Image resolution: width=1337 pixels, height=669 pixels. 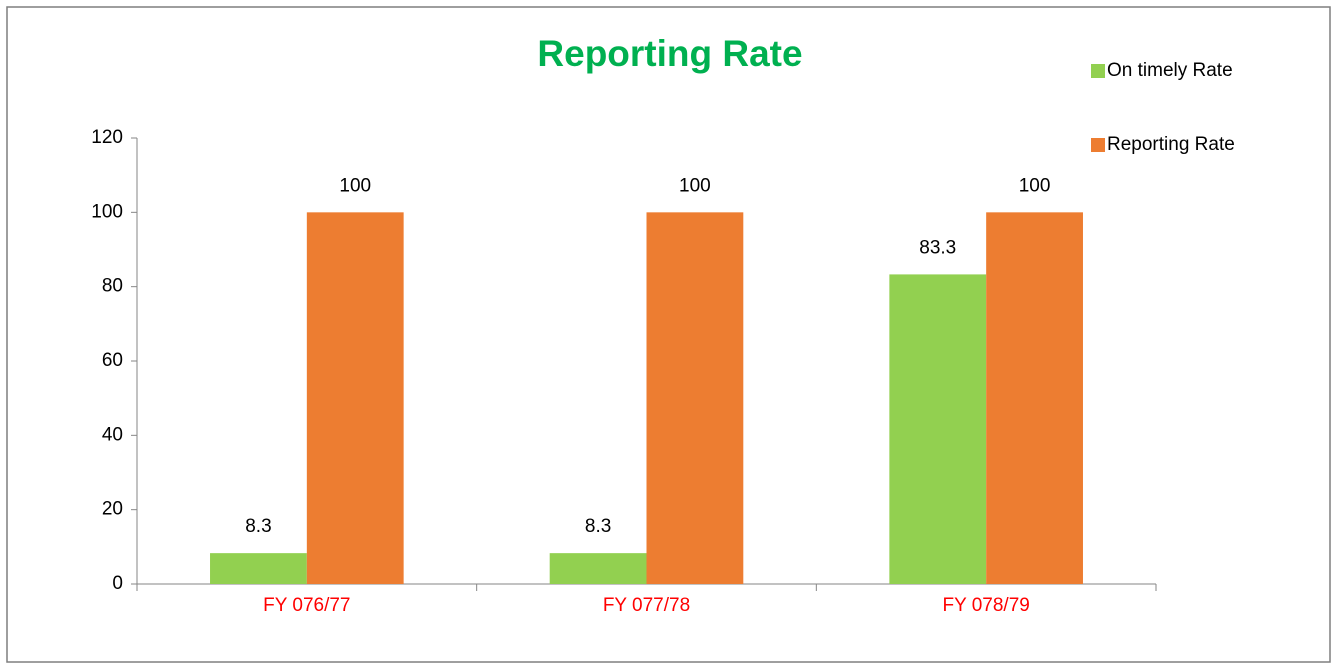 I want to click on y-tick-label: 20, so click(x=112, y=509).